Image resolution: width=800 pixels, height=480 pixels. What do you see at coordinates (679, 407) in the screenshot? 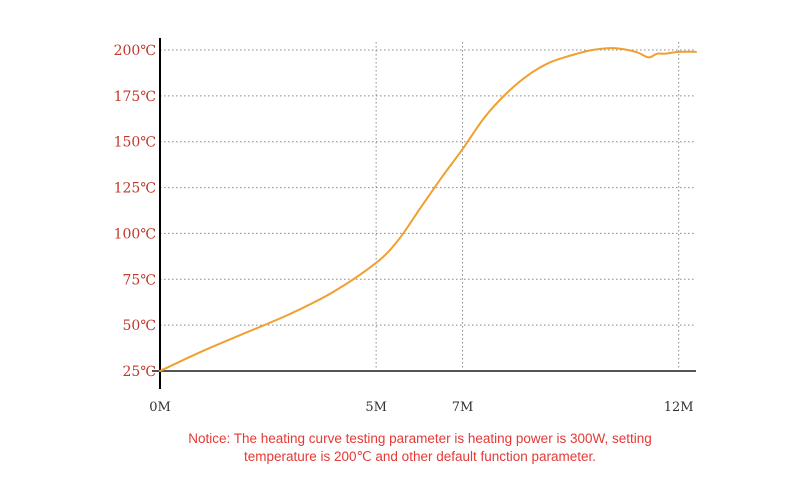
I see `x-tick-label: 12M` at bounding box center [679, 407].